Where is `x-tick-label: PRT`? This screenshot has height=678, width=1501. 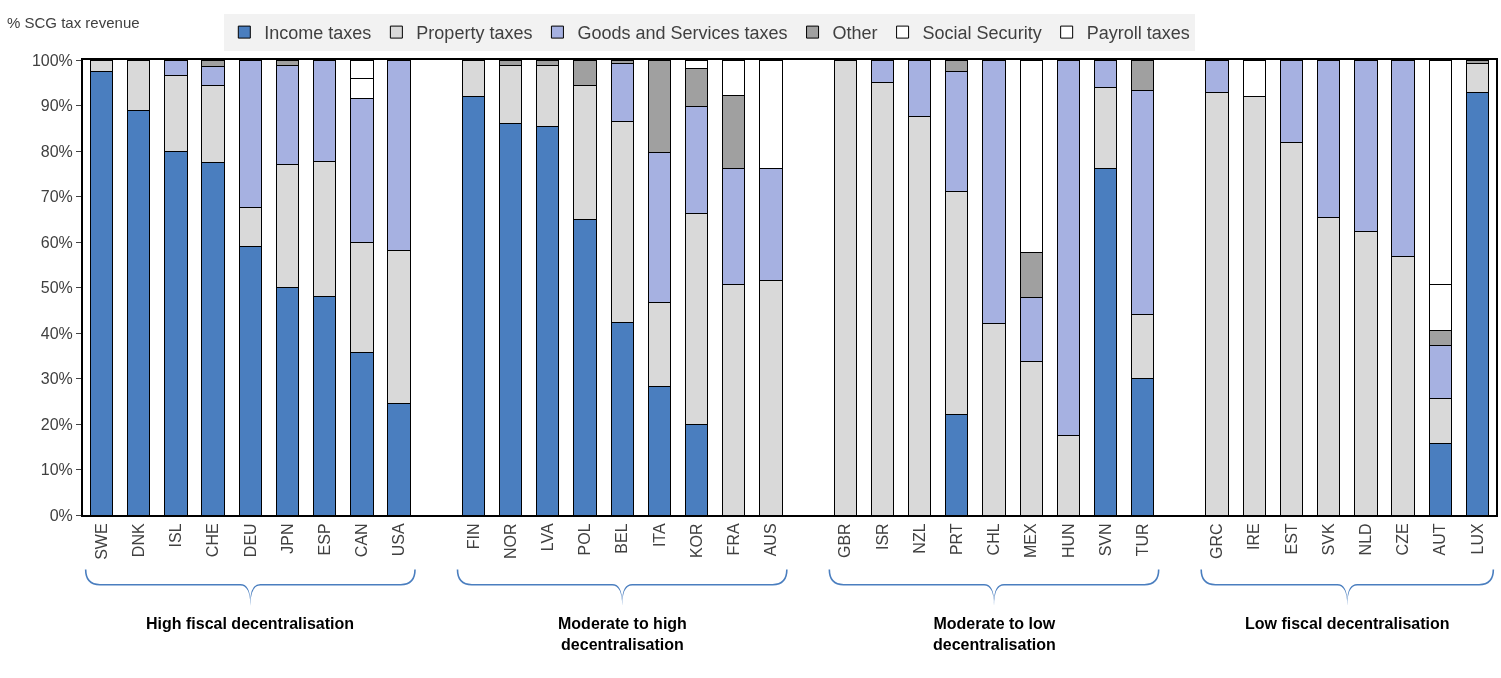 x-tick-label: PRT is located at coordinates (957, 539).